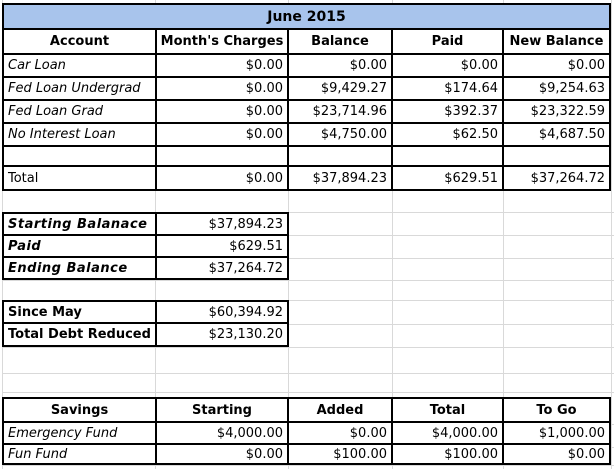  What do you see at coordinates (79, 178) in the screenshot?
I see `cell-total-label: Total` at bounding box center [79, 178].